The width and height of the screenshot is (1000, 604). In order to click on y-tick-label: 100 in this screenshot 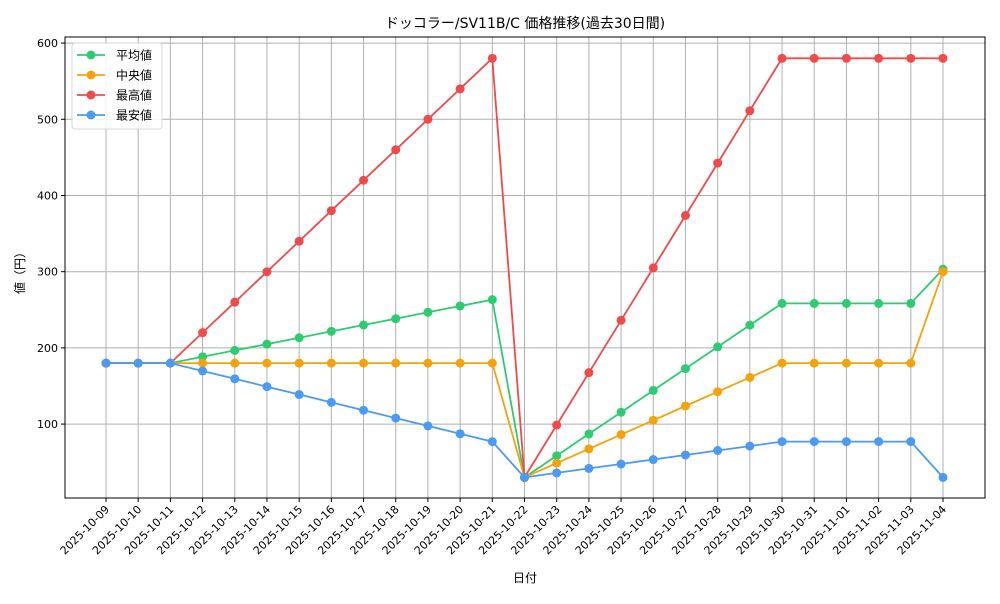, I will do `click(47, 424)`.